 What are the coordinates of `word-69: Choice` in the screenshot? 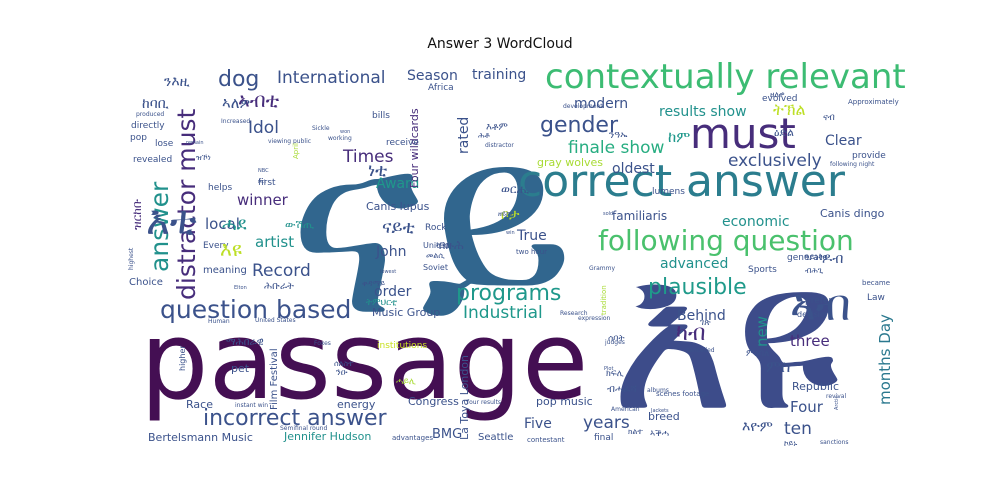 It's located at (146, 282).